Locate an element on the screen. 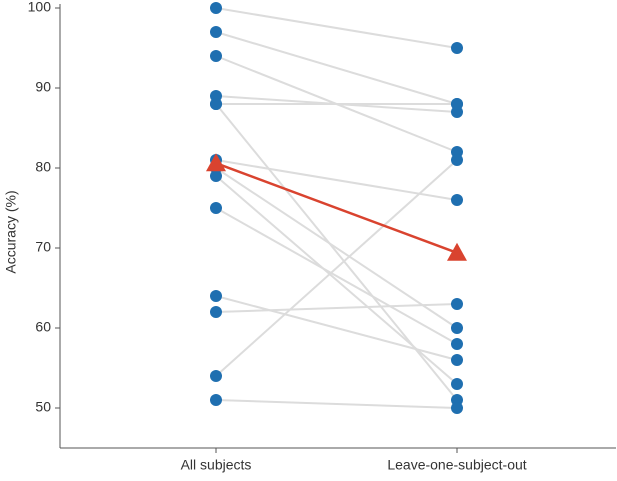 The width and height of the screenshot is (617, 481). y-tick-label: 100 is located at coordinates (40, 7).